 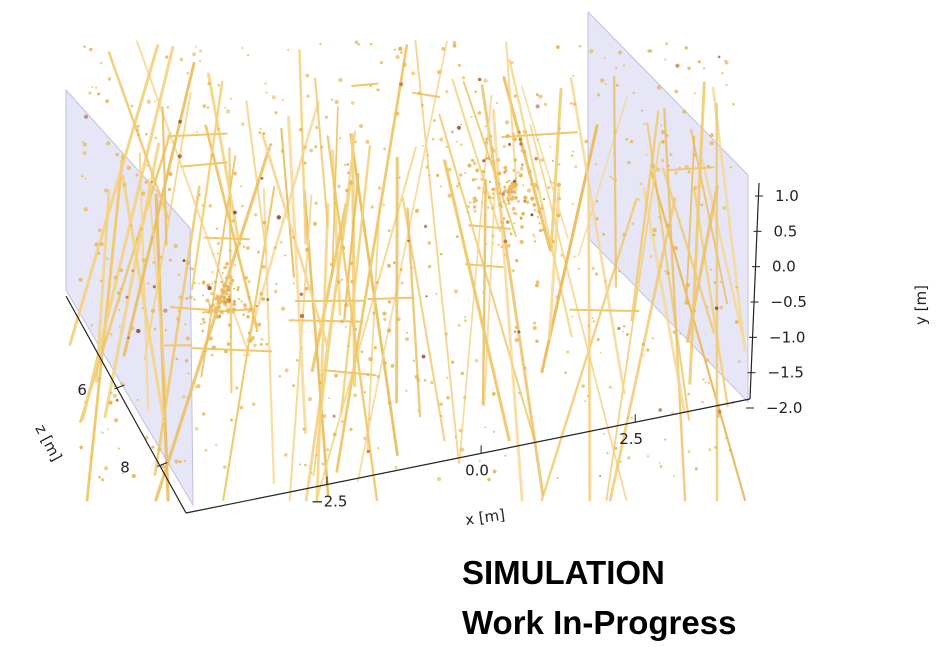 I want to click on y-axis-line, so click(x=754, y=291).